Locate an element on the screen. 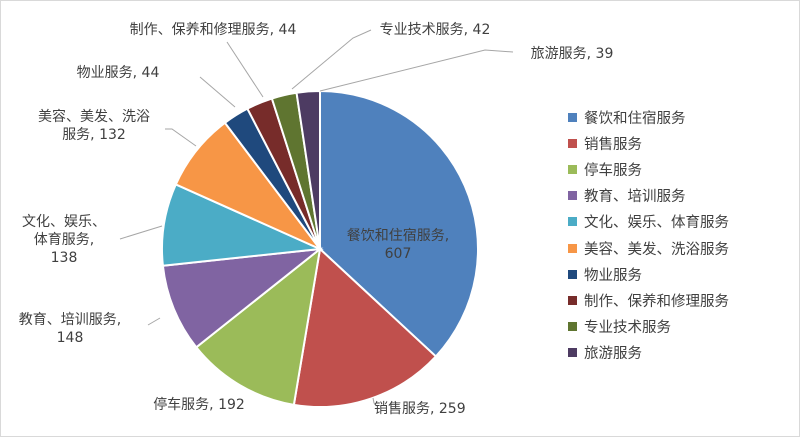  legend-label: 停车服务 is located at coordinates (613, 170).